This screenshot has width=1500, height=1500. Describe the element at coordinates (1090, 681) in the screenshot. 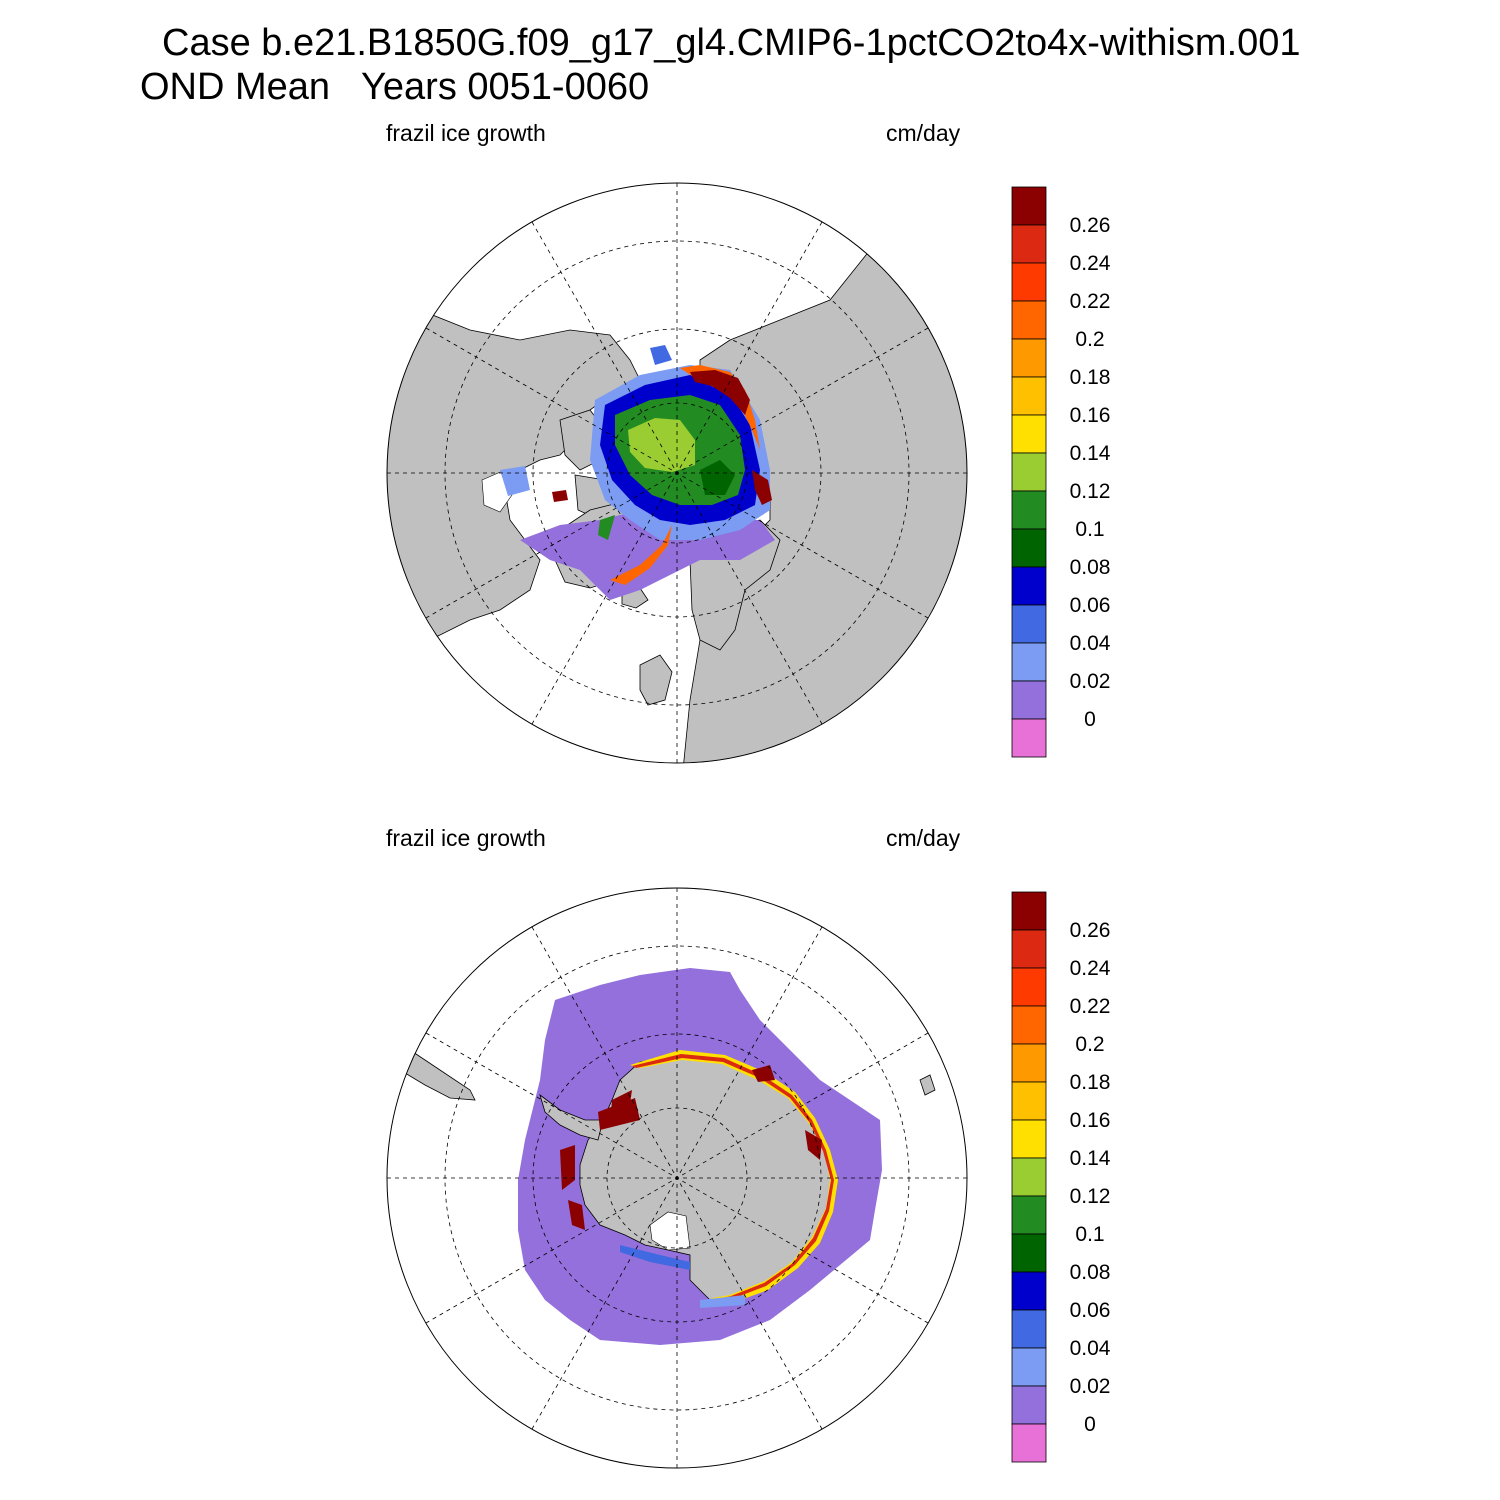

I see `north-colorbar-tick-label: 0.02` at that location.